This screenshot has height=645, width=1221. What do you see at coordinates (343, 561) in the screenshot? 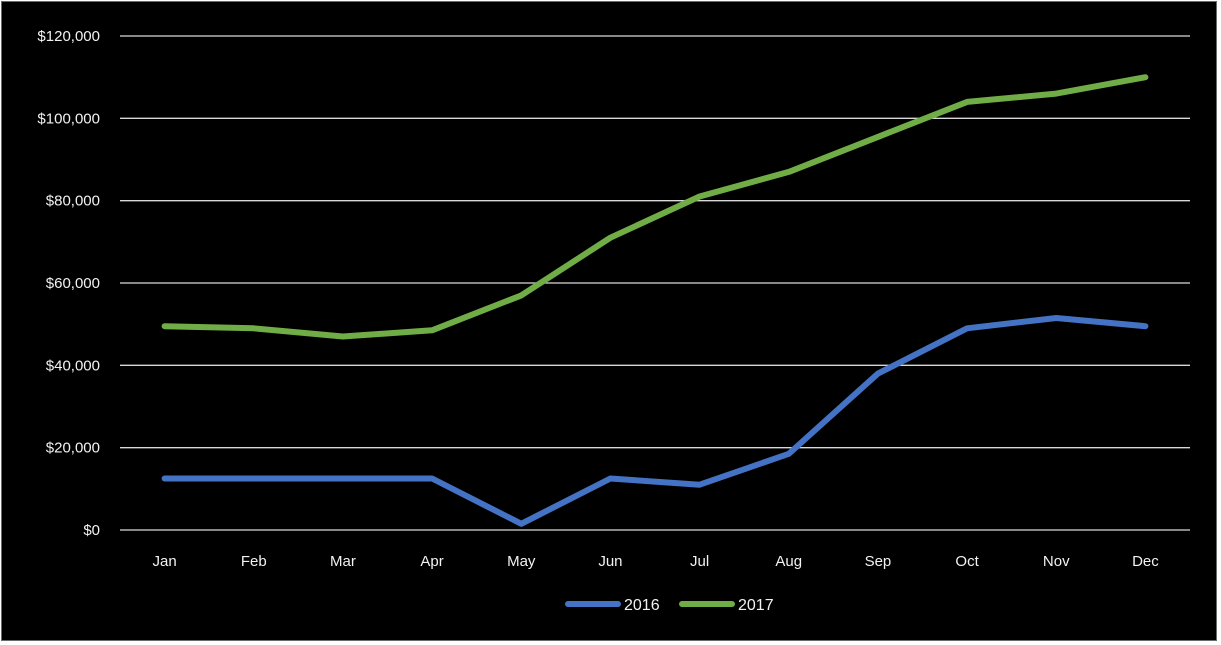
I see `x-tick-label: Mar` at bounding box center [343, 561].